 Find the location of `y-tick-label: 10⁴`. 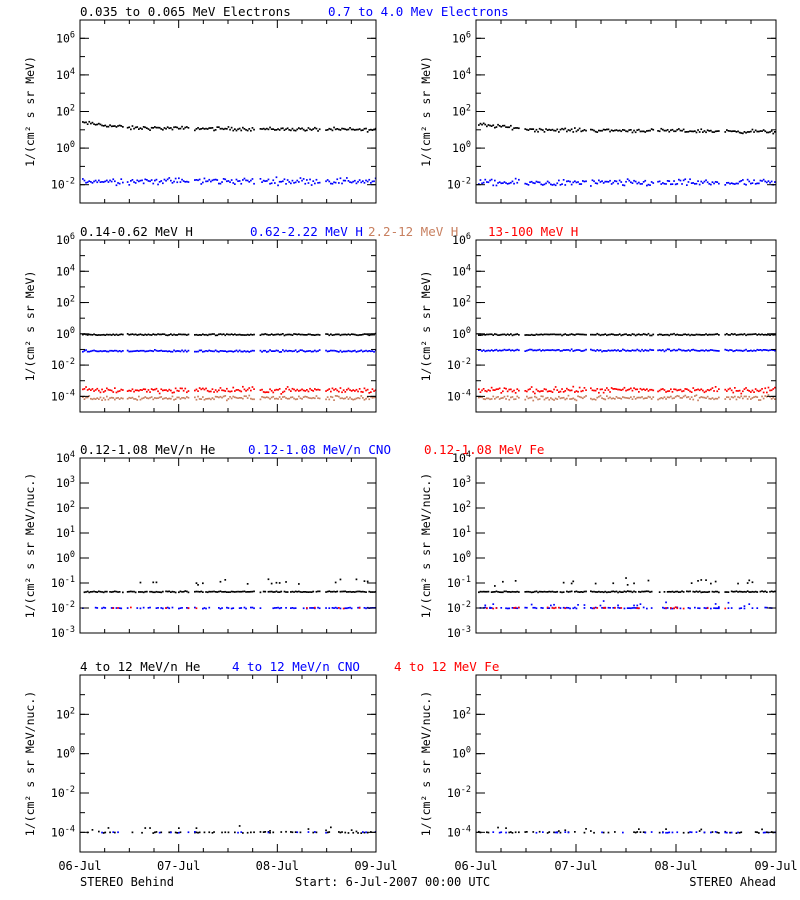

y-tick-label: 10⁴ is located at coordinates (65, 74).